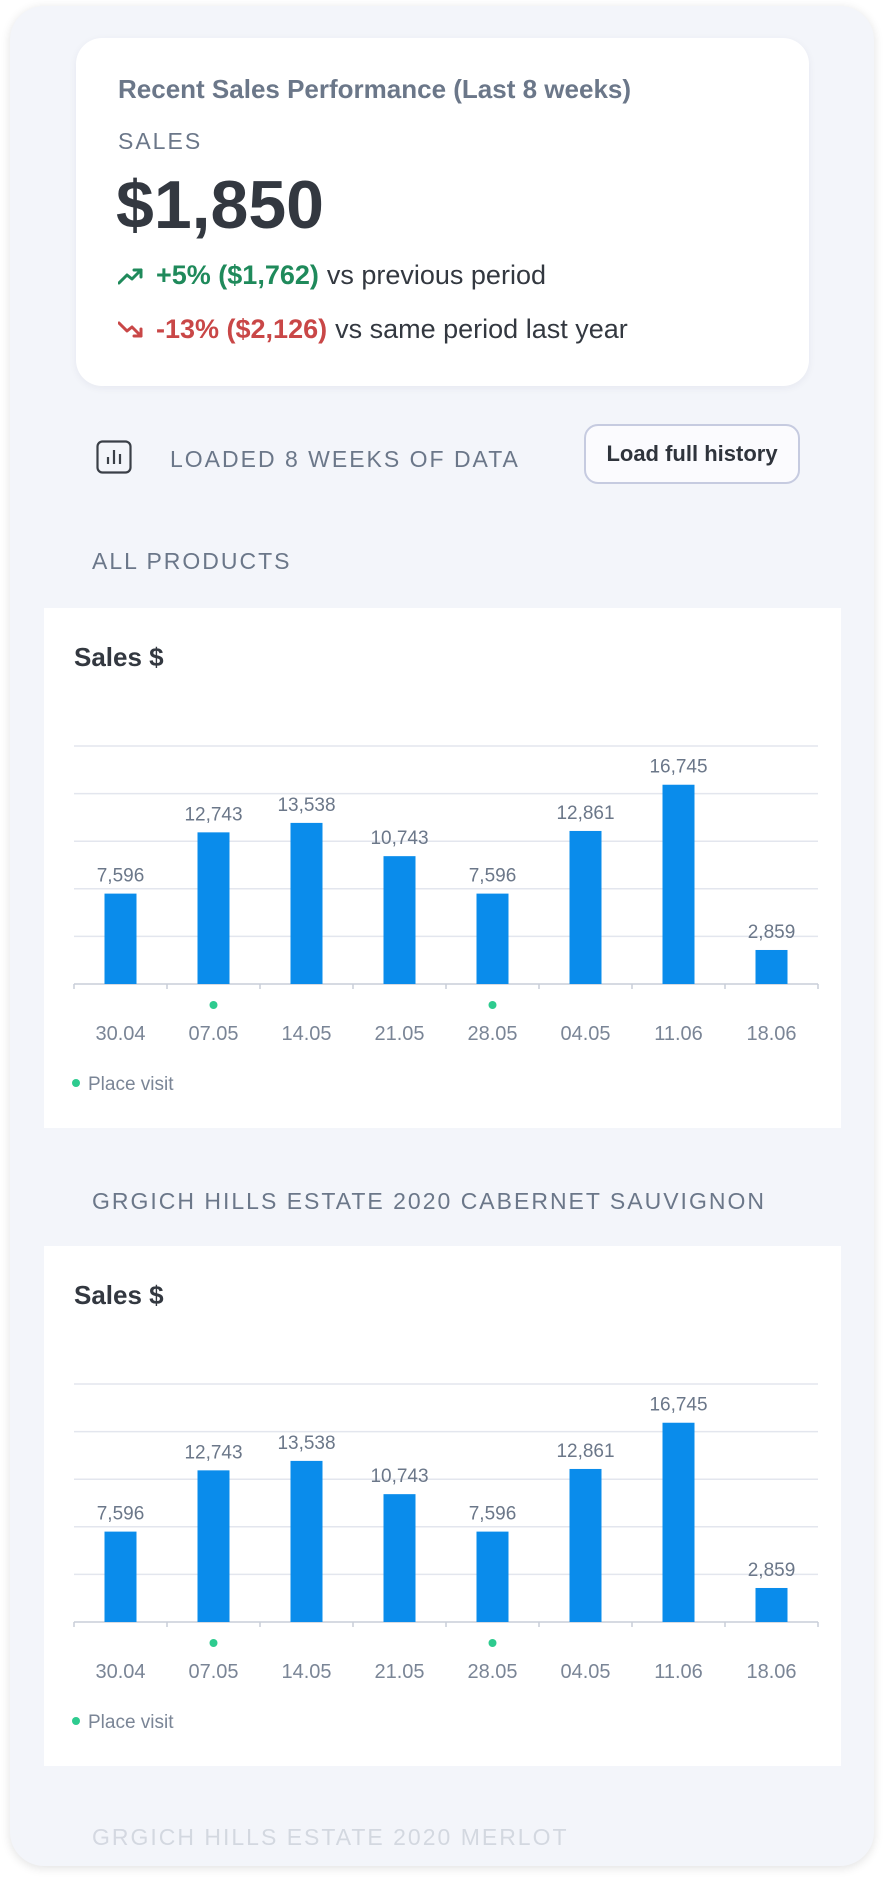  I want to click on trend-vs-last-year: -13% ($2,126) vs same period last year, so click(373, 329).